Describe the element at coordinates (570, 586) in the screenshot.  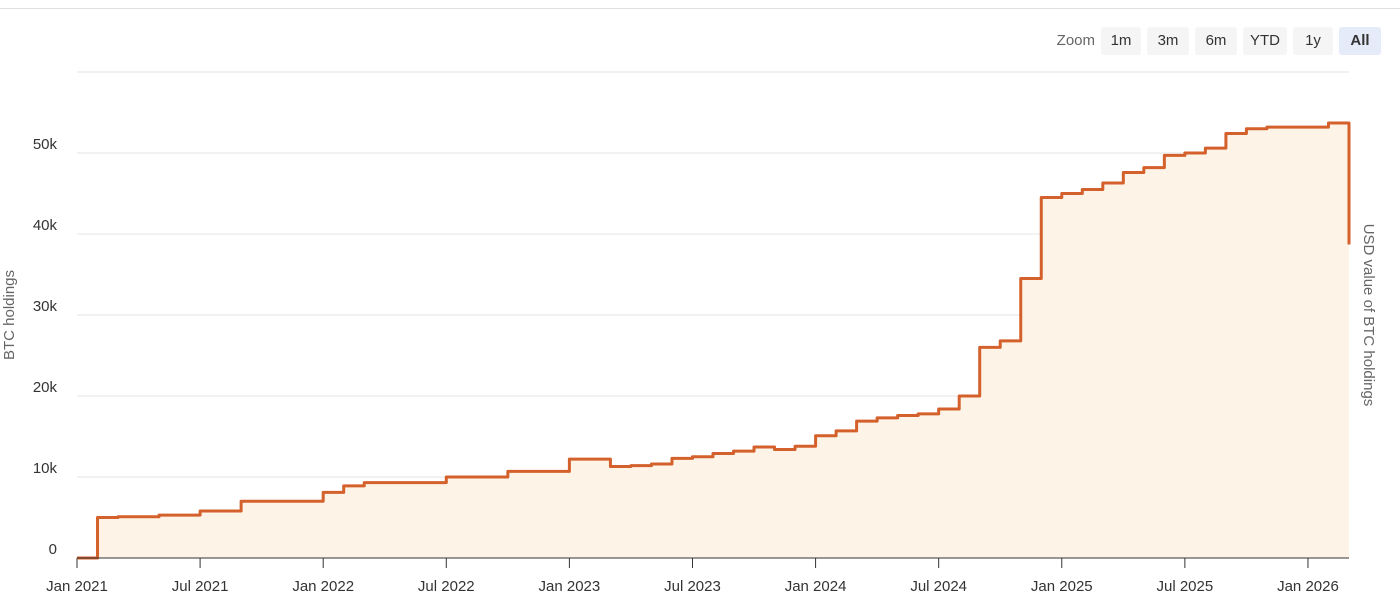
I see `x-tick-label: Jan 2023` at that location.